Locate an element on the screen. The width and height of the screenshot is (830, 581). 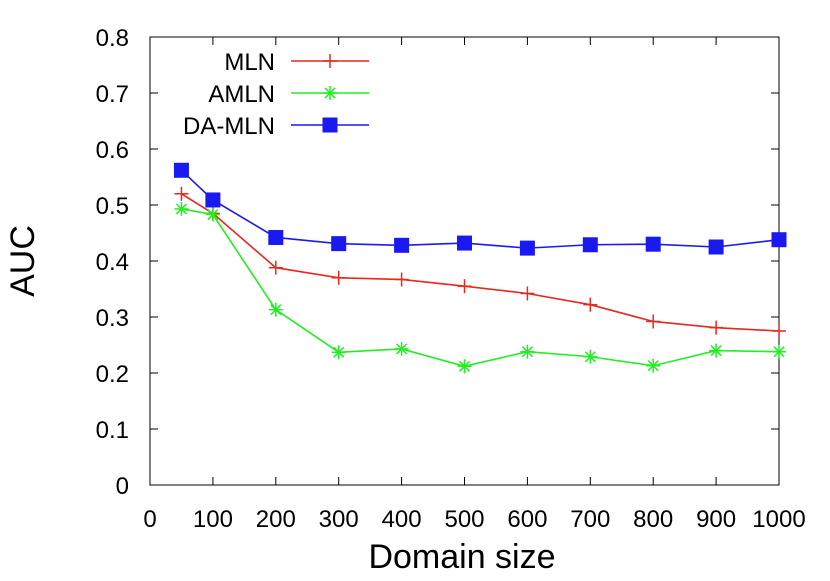
x-tick-label: 100 is located at coordinates (213, 519).